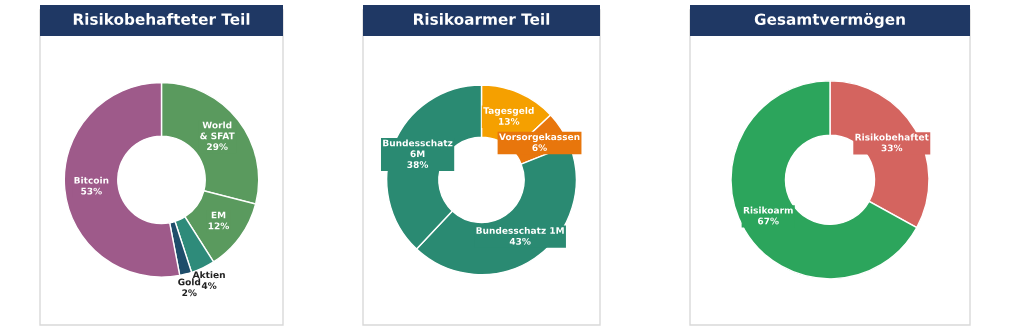 Image resolution: width=1024 pixels, height=330 pixels. What do you see at coordinates (219, 226) in the screenshot?
I see `data-label: 12%` at bounding box center [219, 226].